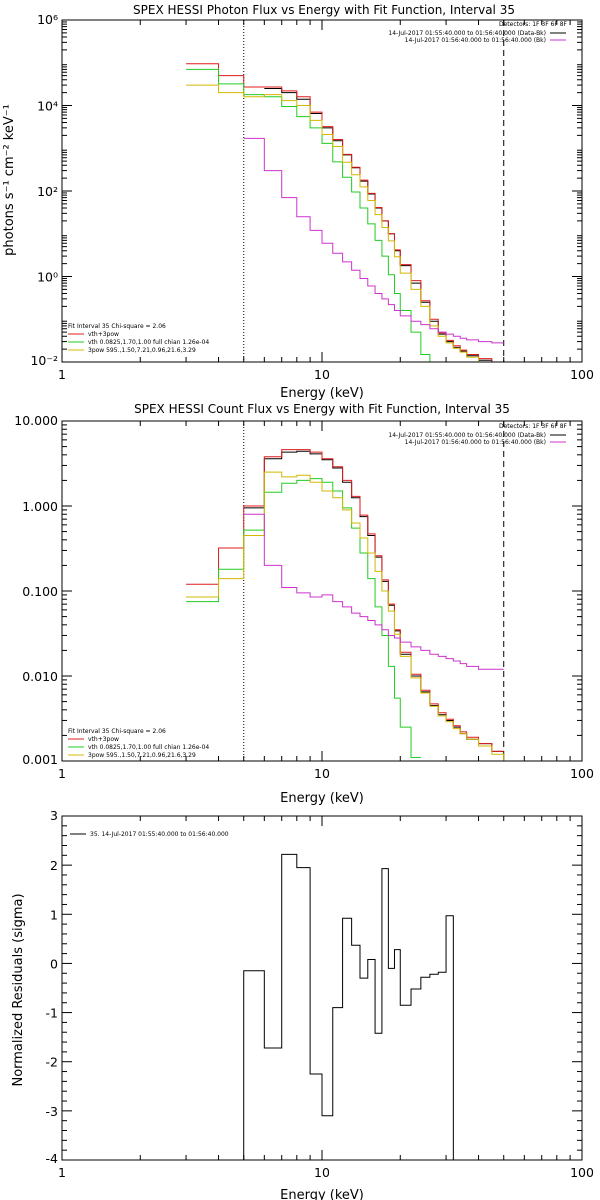  I want to click on count-chart-xlabel: Energy (keV), so click(322, 798).